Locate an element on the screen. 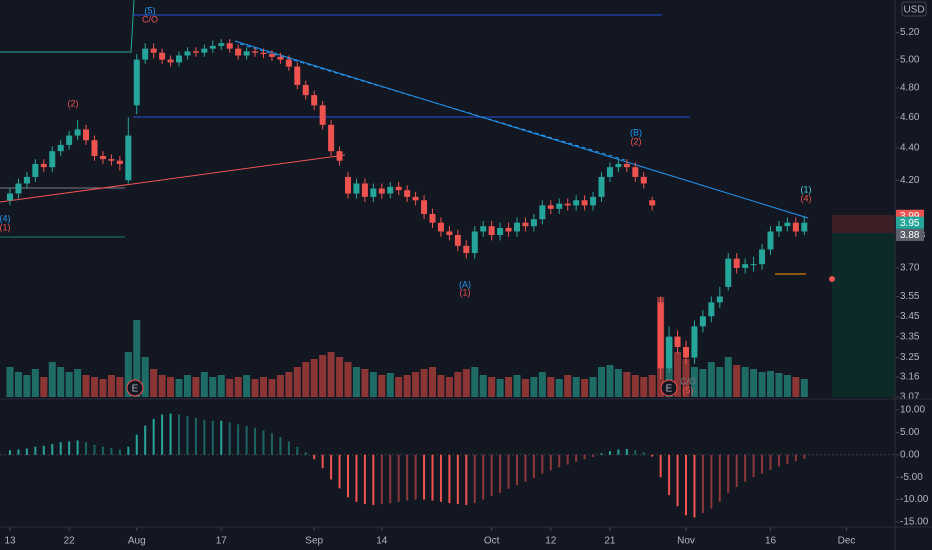  currency-box is located at coordinates (914, 9).